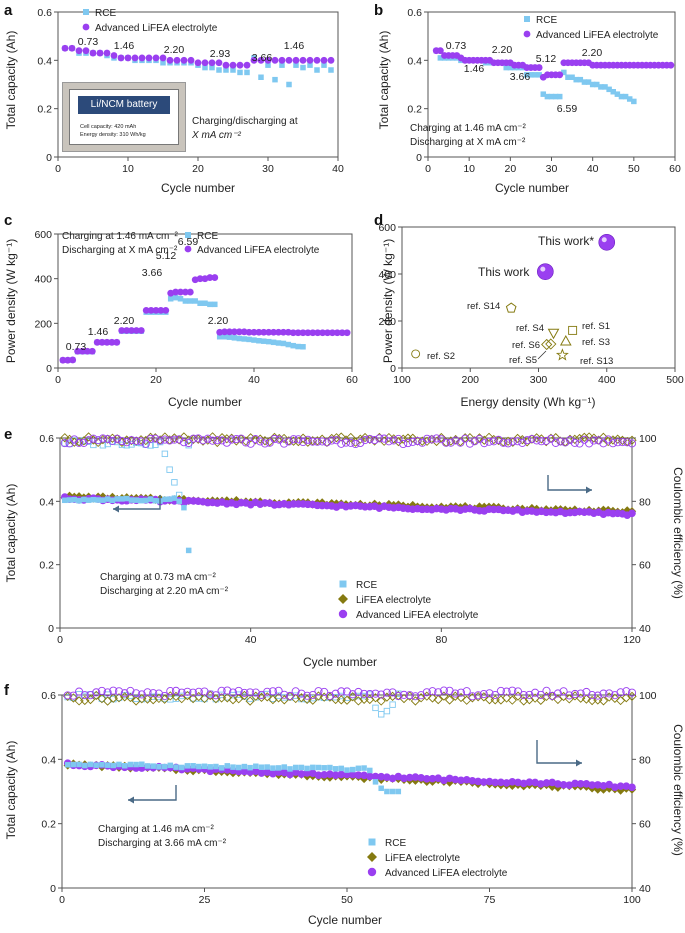 This screenshot has width=685, height=933. What do you see at coordinates (163, 63) in the screenshot?
I see `point-rce-a` at bounding box center [163, 63].